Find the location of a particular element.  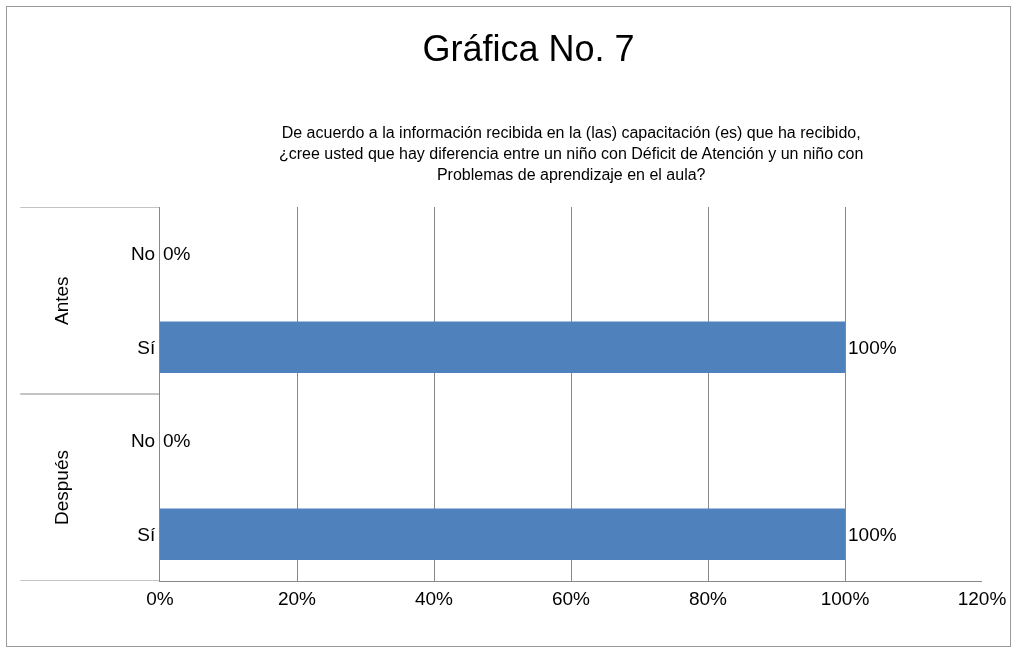

x-tick-label: 0% is located at coordinates (160, 598).